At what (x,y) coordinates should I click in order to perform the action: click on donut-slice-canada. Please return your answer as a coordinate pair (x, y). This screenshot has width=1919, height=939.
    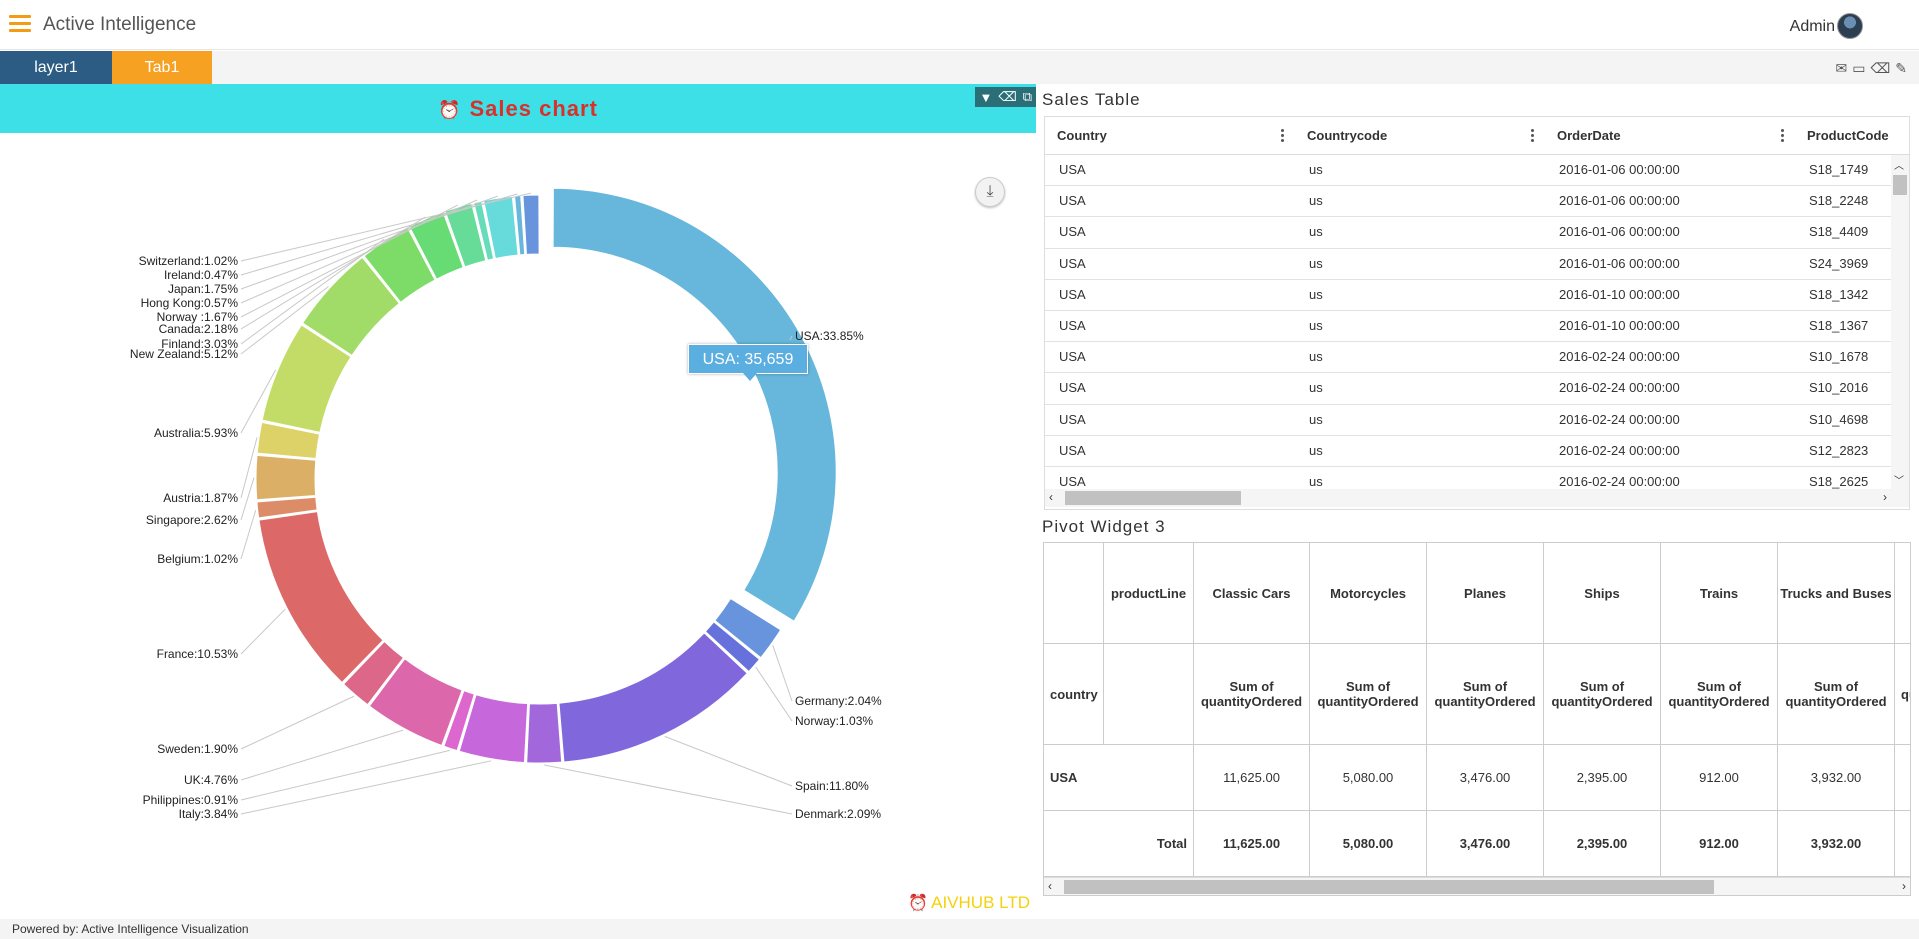
    Looking at the image, I should click on (436, 245).